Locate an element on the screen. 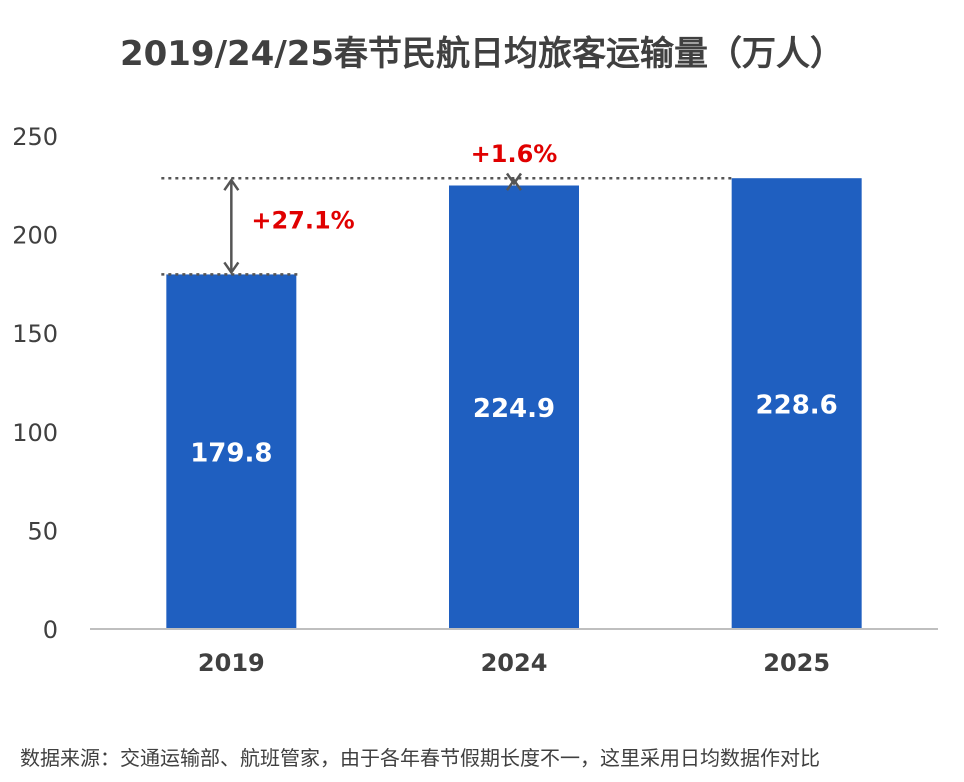 Image resolution: width=964 pixels, height=782 pixels. annotation-label: +1.6% is located at coordinates (514, 154).